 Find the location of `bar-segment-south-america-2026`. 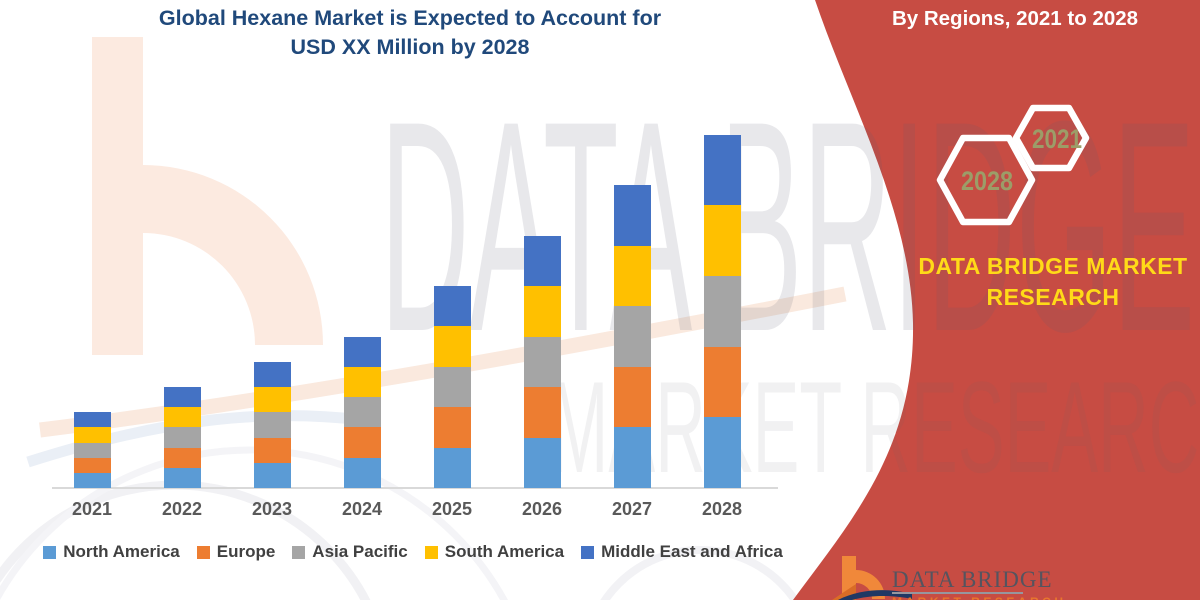

bar-segment-south-america-2026 is located at coordinates (542, 311).